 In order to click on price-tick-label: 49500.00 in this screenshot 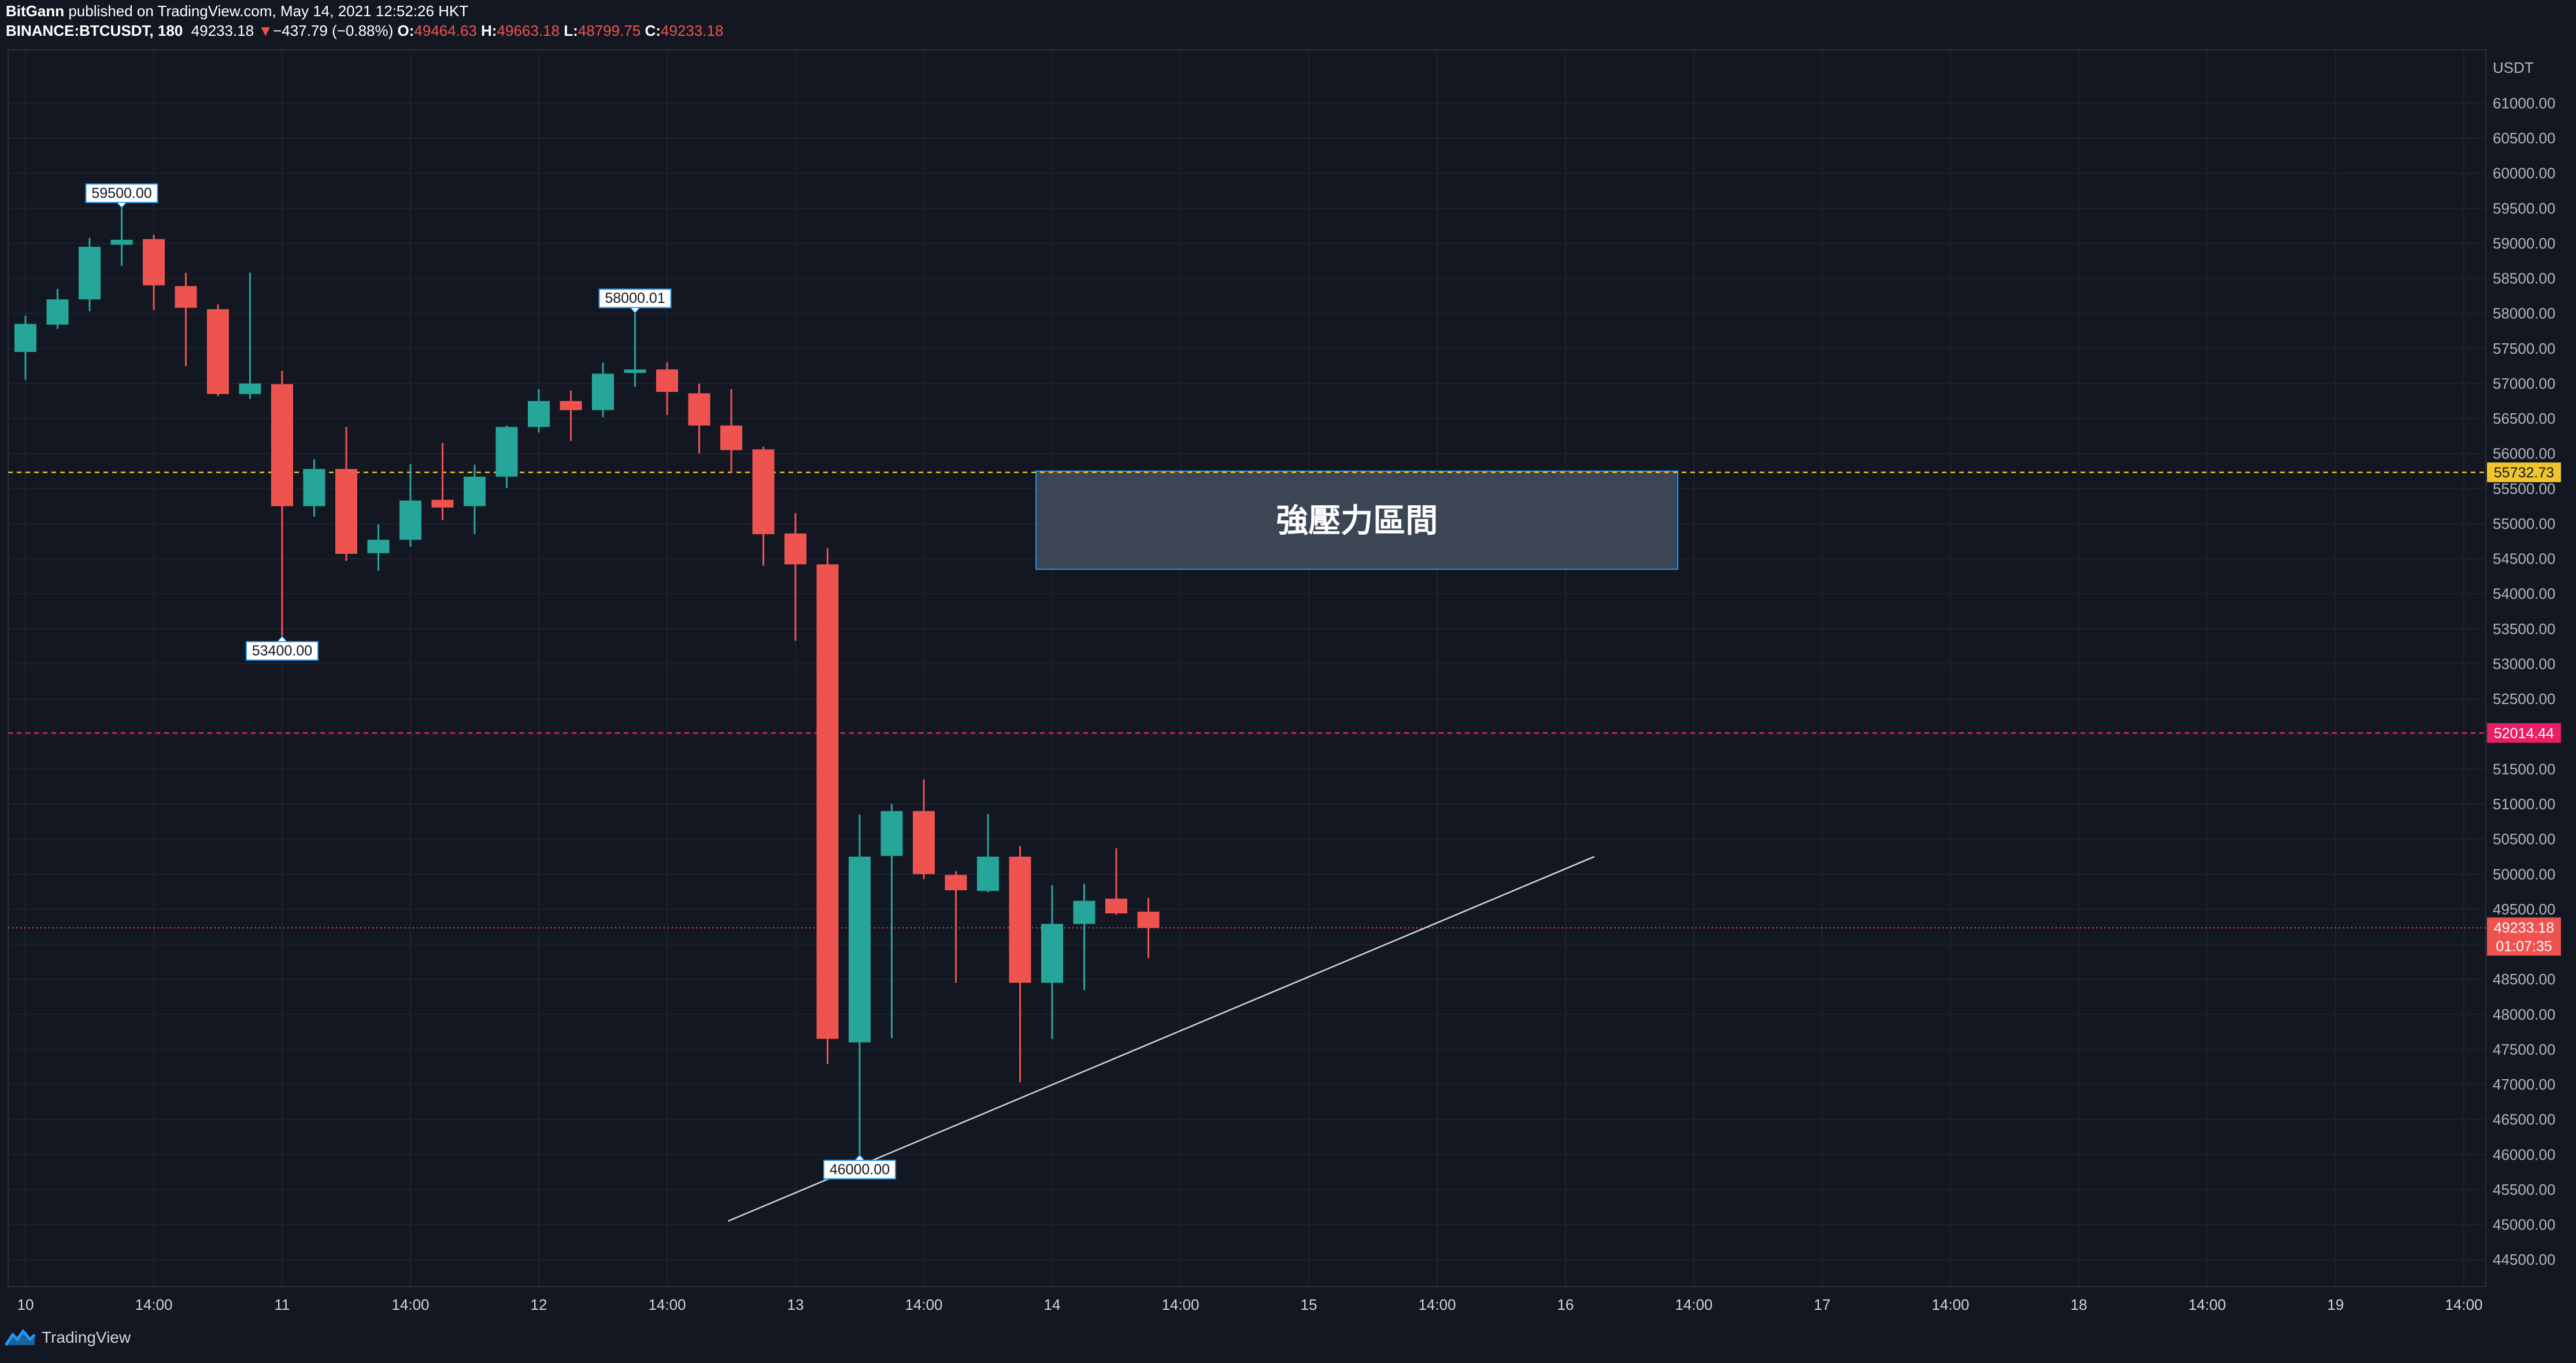, I will do `click(2524, 910)`.